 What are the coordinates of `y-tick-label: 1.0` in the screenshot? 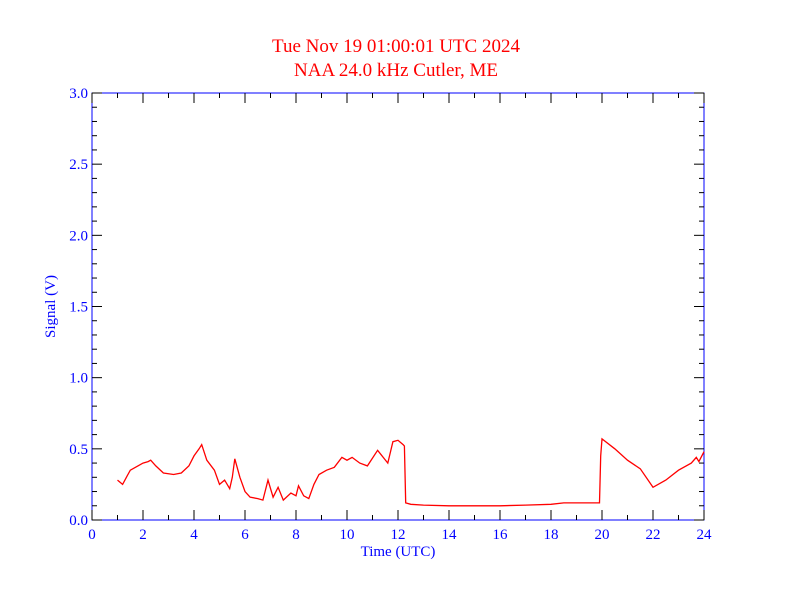 It's located at (78, 379).